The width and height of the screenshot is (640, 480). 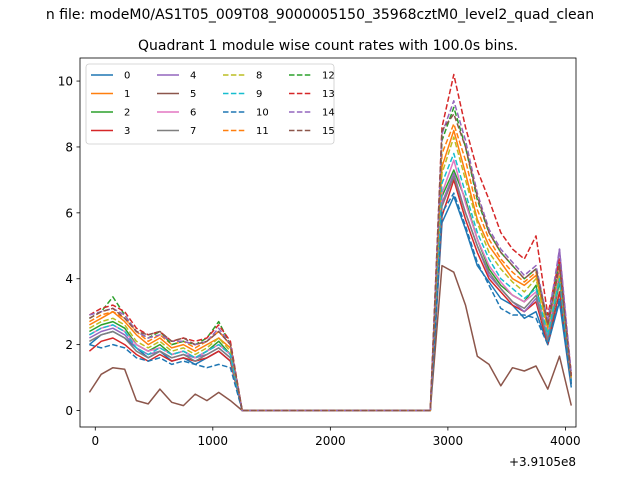 What do you see at coordinates (127, 94) in the screenshot?
I see `legend-label-1: 1` at bounding box center [127, 94].